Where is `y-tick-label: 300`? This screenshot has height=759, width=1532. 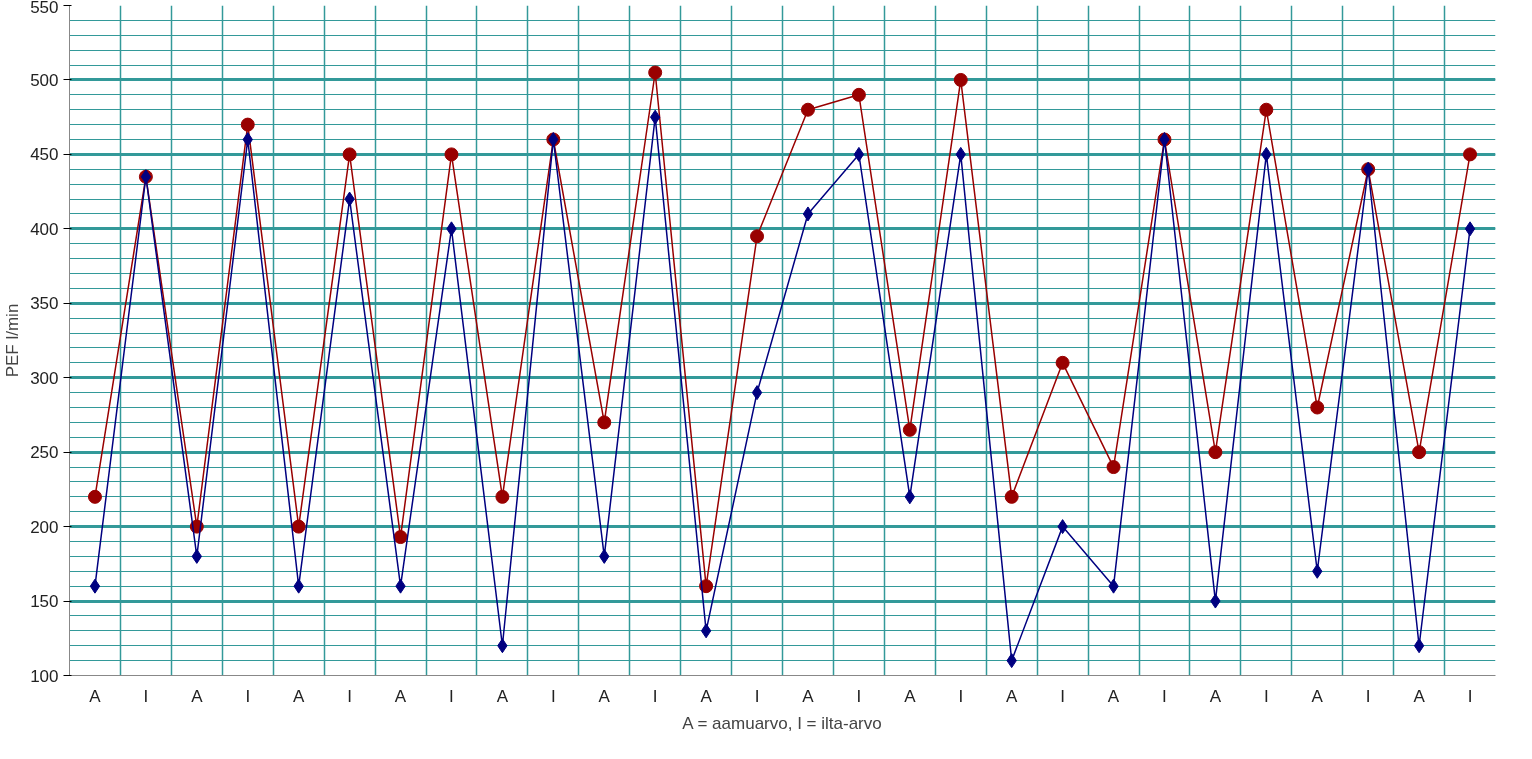 y-tick-label: 300 is located at coordinates (44, 378).